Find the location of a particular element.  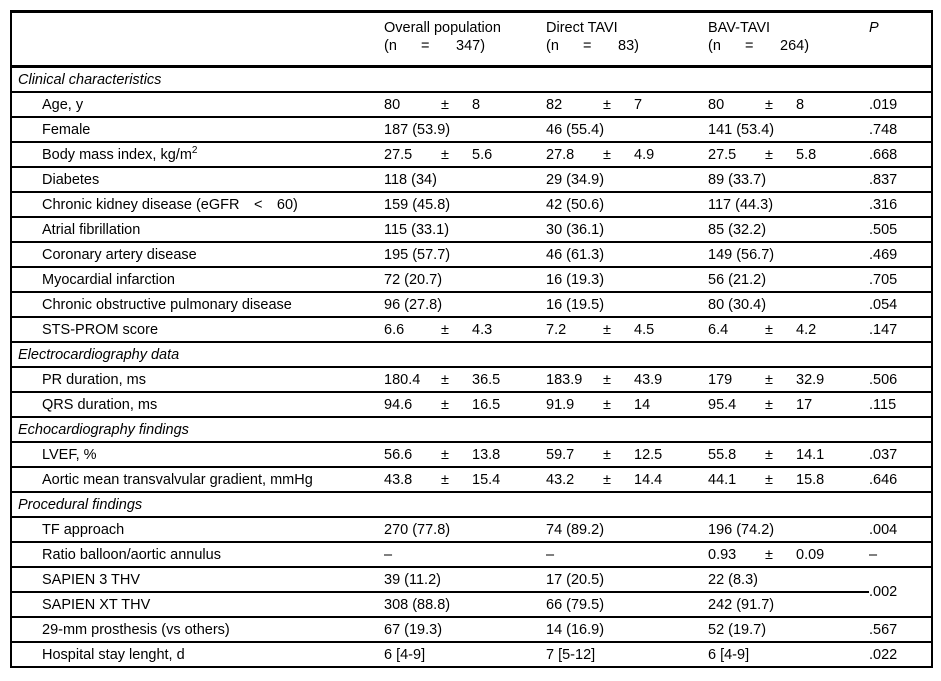

value-cell: 187 (53.9) is located at coordinates (465, 130).